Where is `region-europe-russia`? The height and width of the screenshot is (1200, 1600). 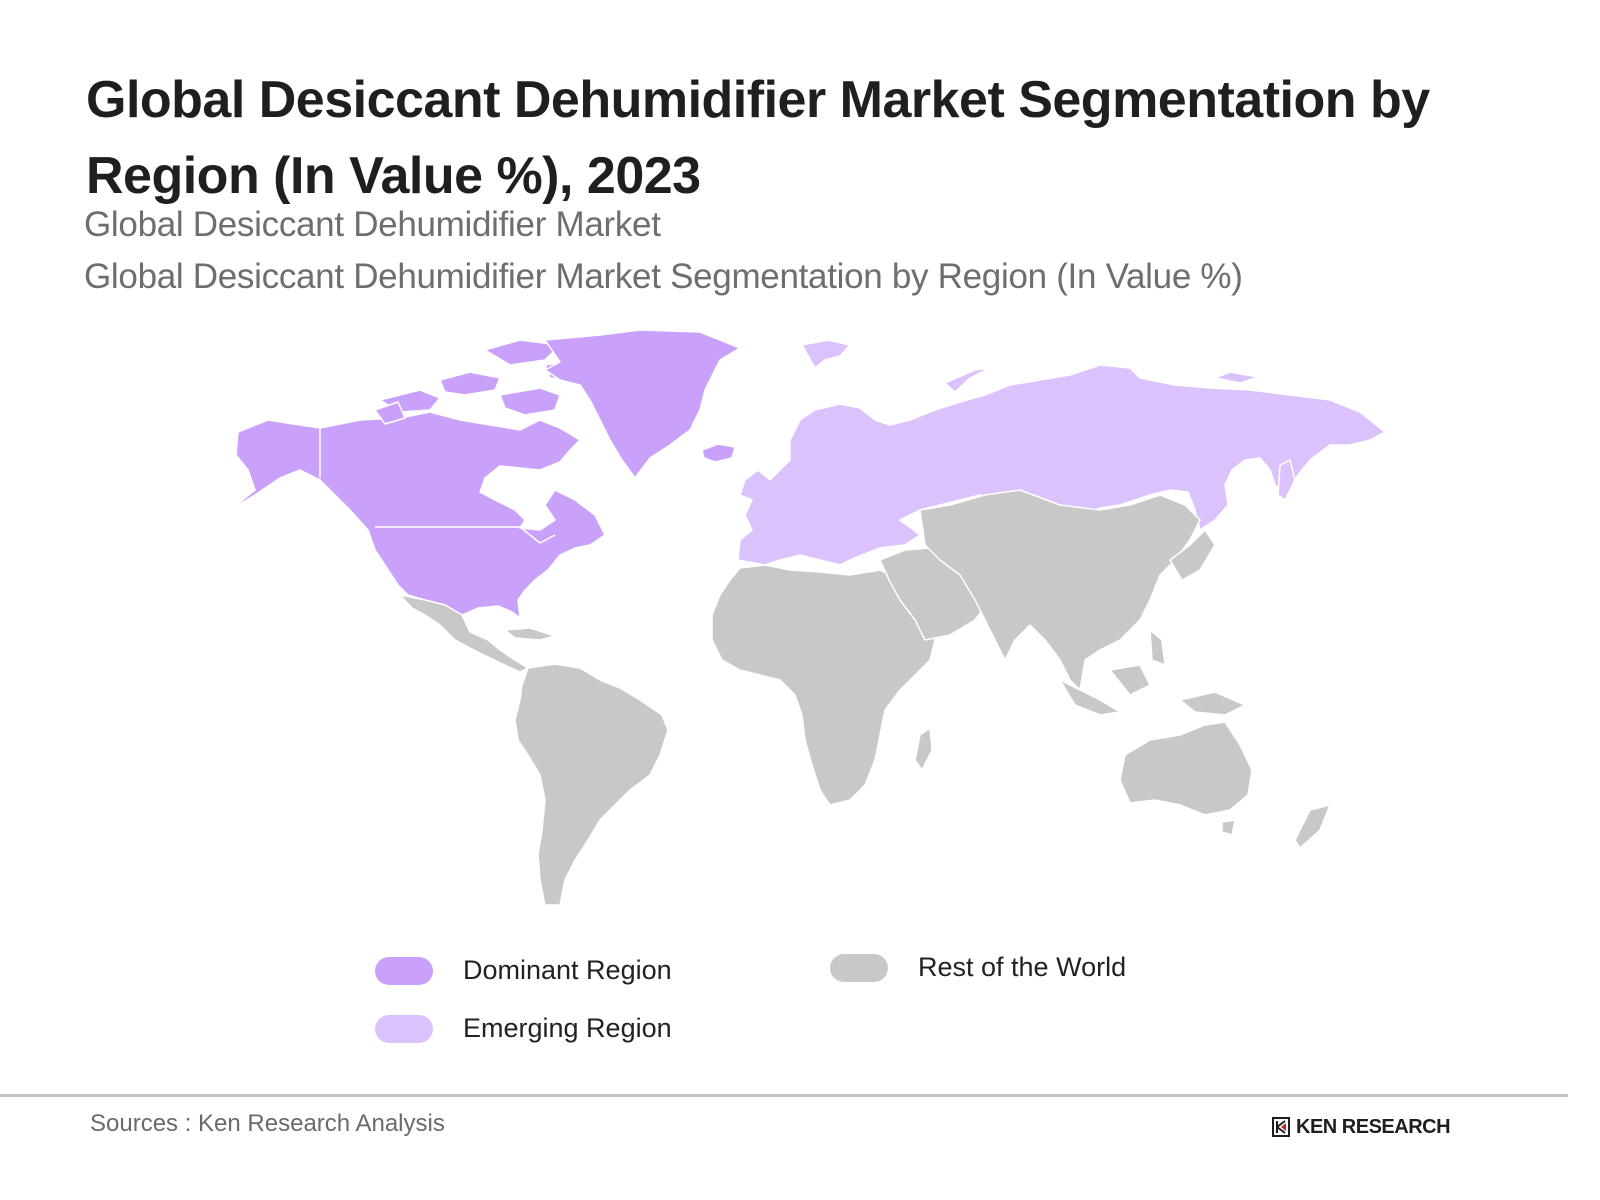
region-europe-russia is located at coordinates (1061, 452).